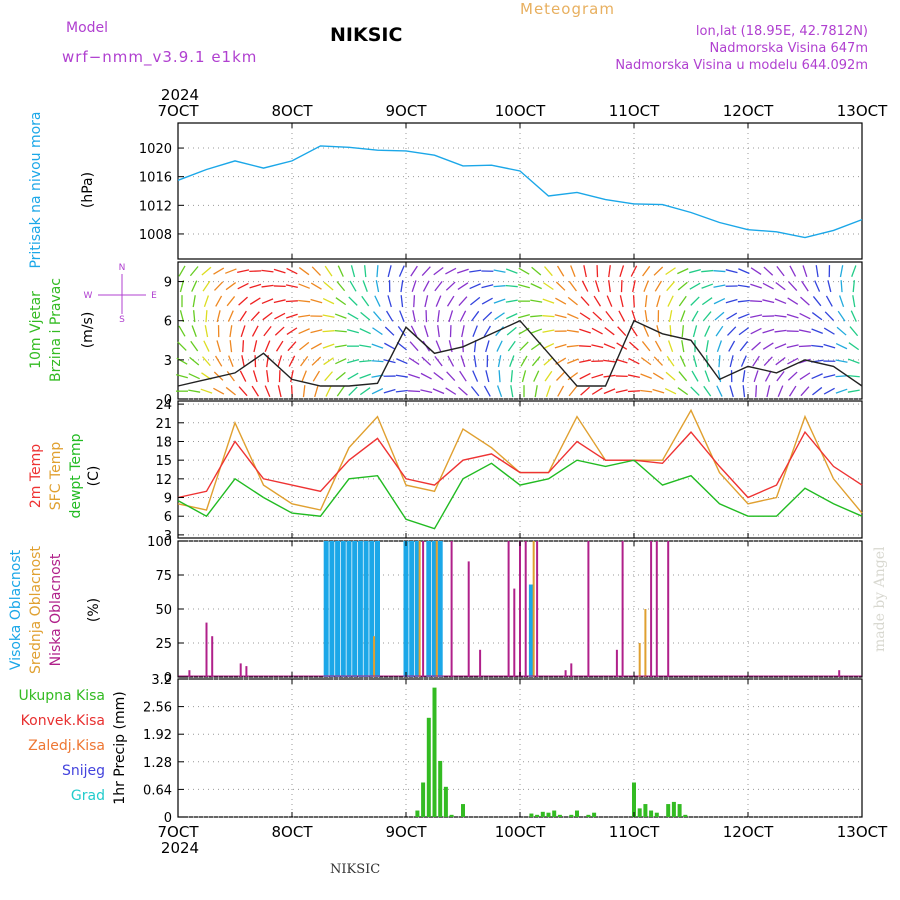  What do you see at coordinates (293, 832) in the screenshot?
I see `x-tick-label-bottom: 8OCT` at bounding box center [293, 832].